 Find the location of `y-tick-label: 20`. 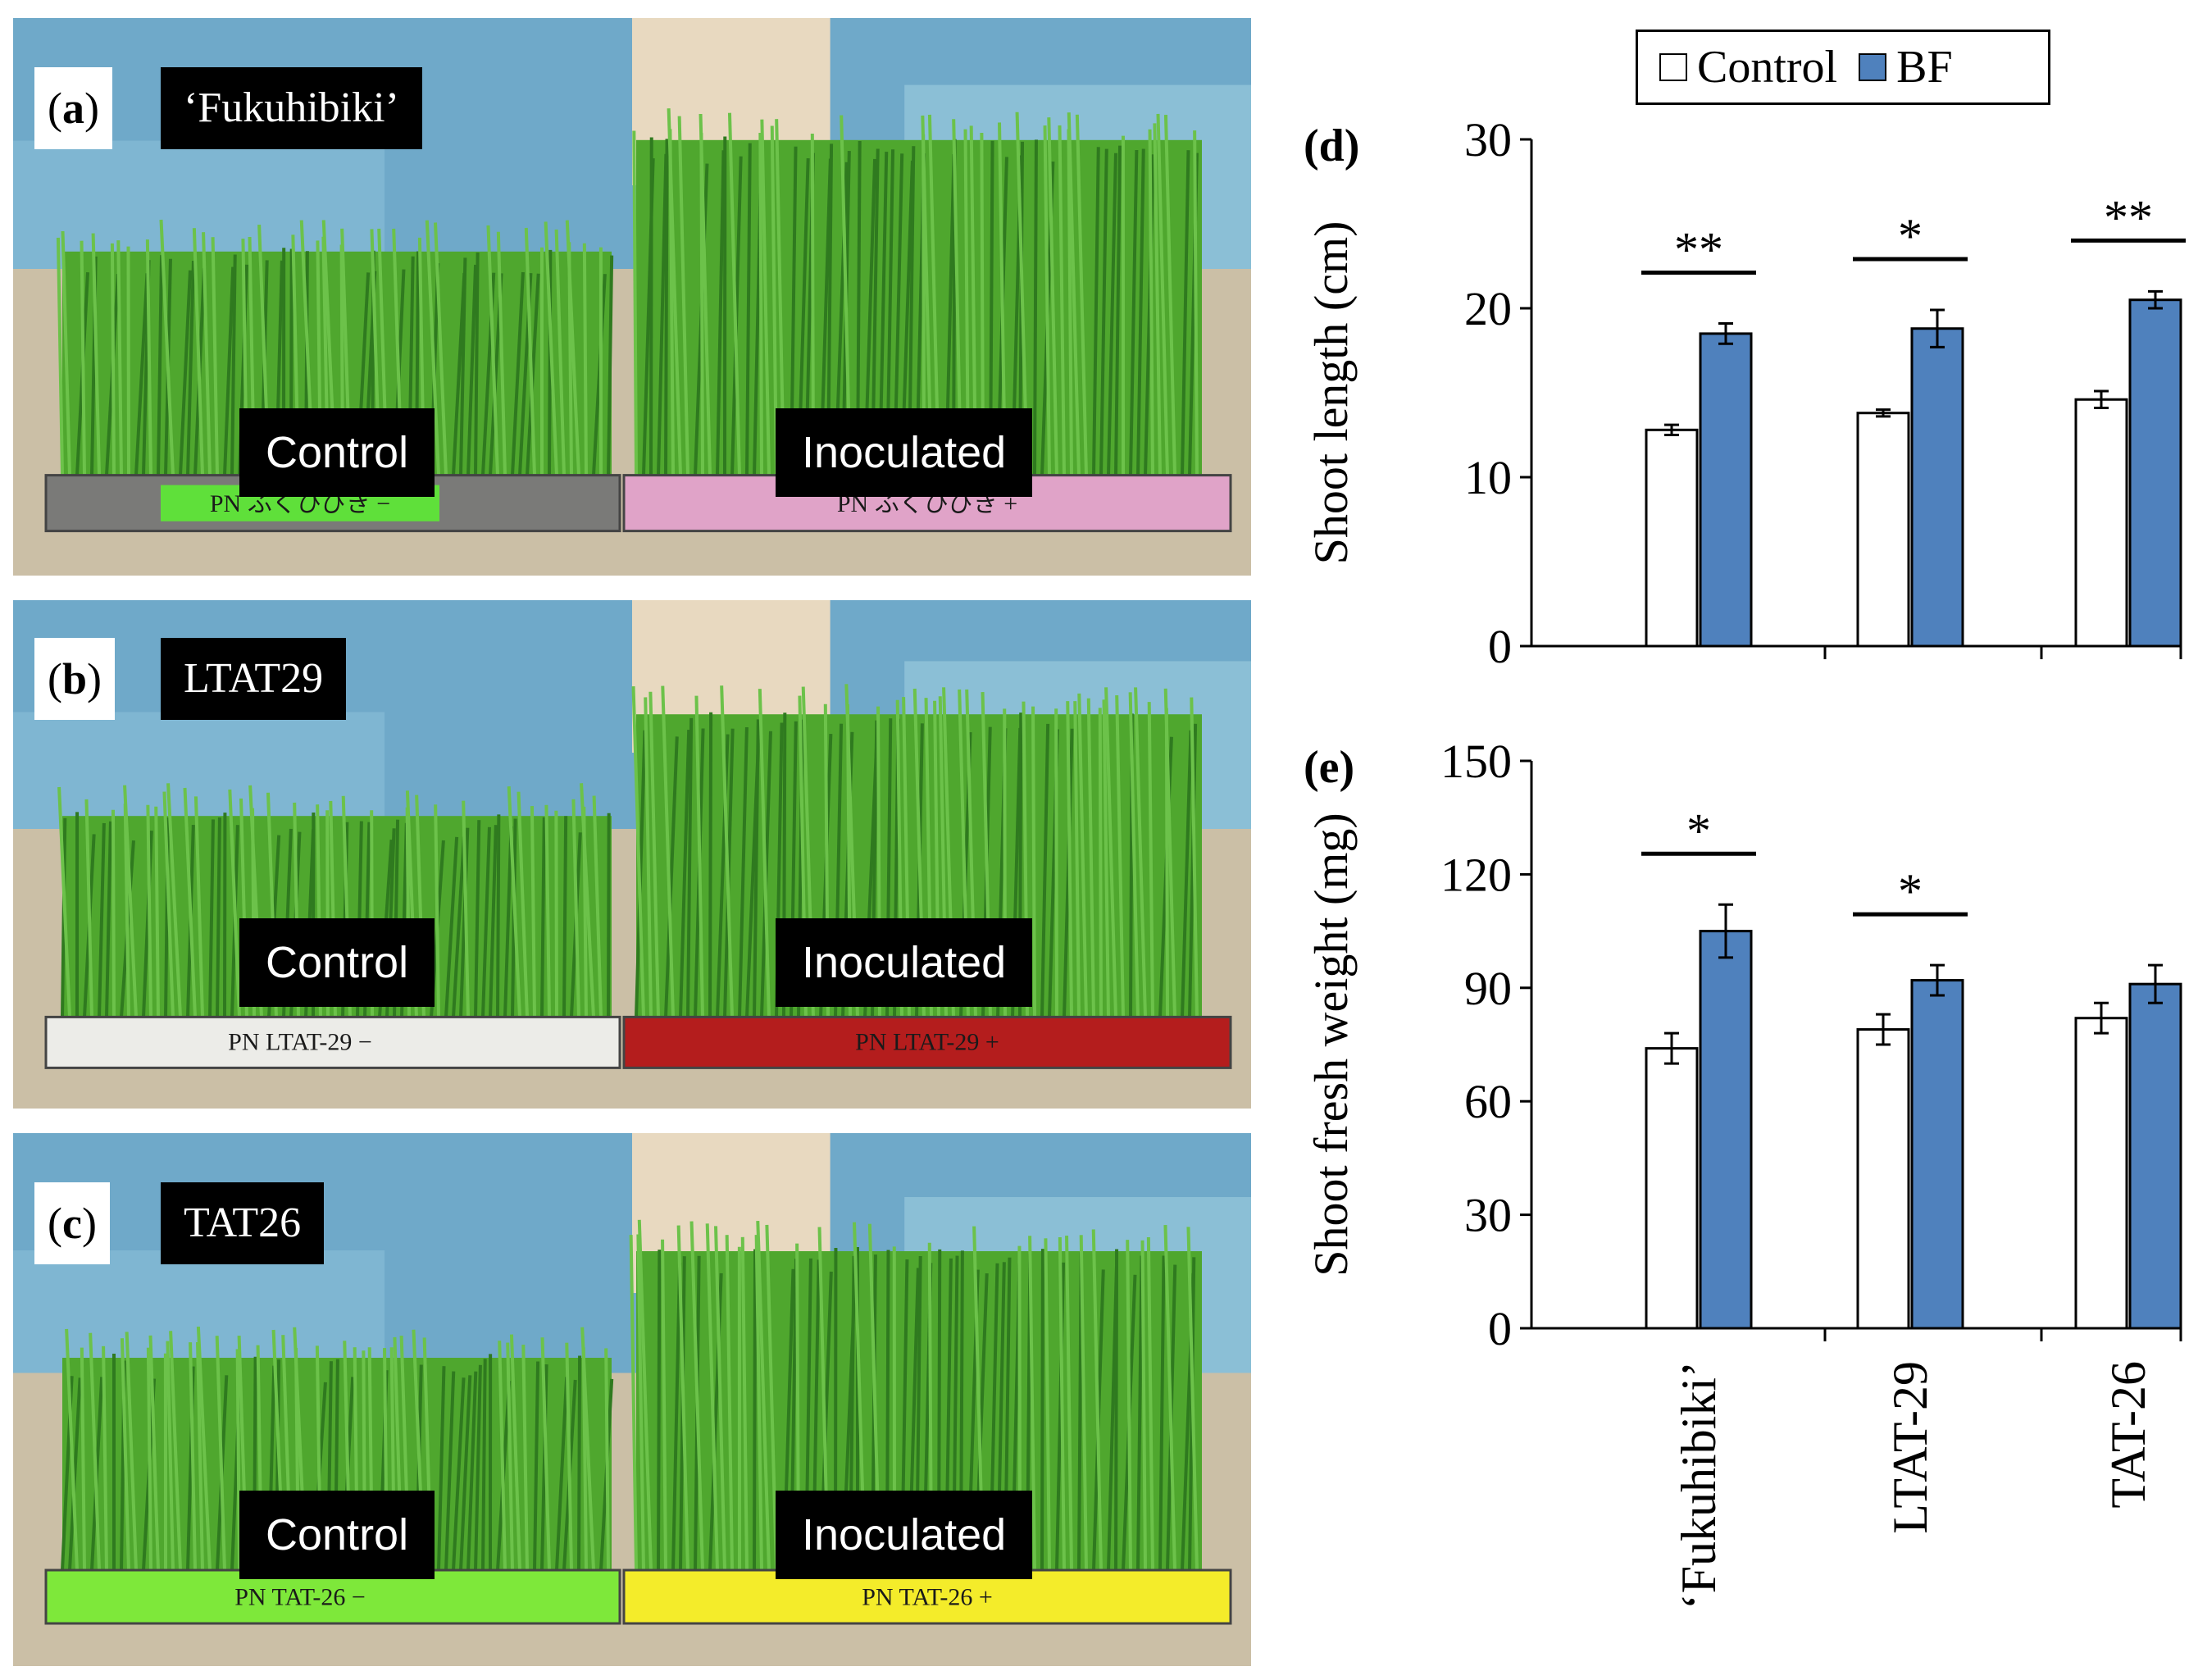

y-tick-label: 20 is located at coordinates (1488, 309).